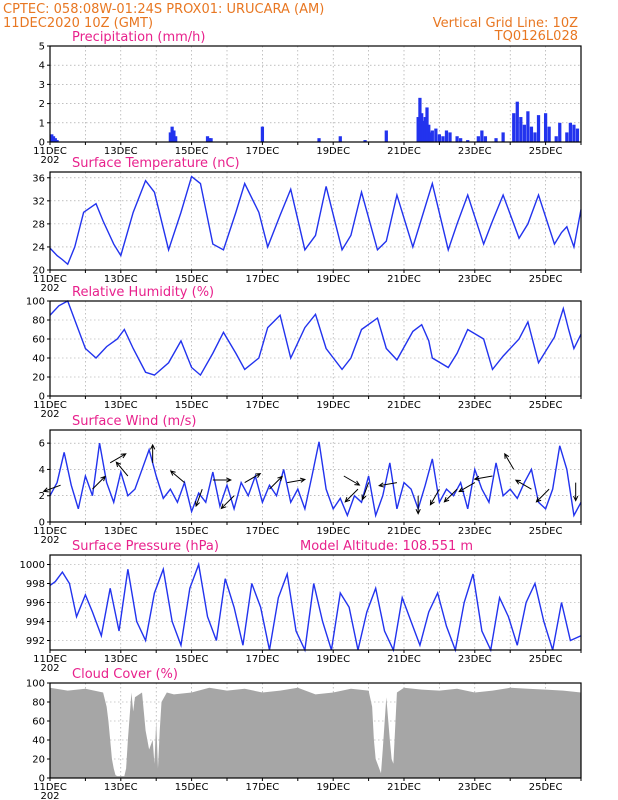  Describe the element at coordinates (42, 143) in the screenshot. I see `precip-ytick-label: 0` at that location.